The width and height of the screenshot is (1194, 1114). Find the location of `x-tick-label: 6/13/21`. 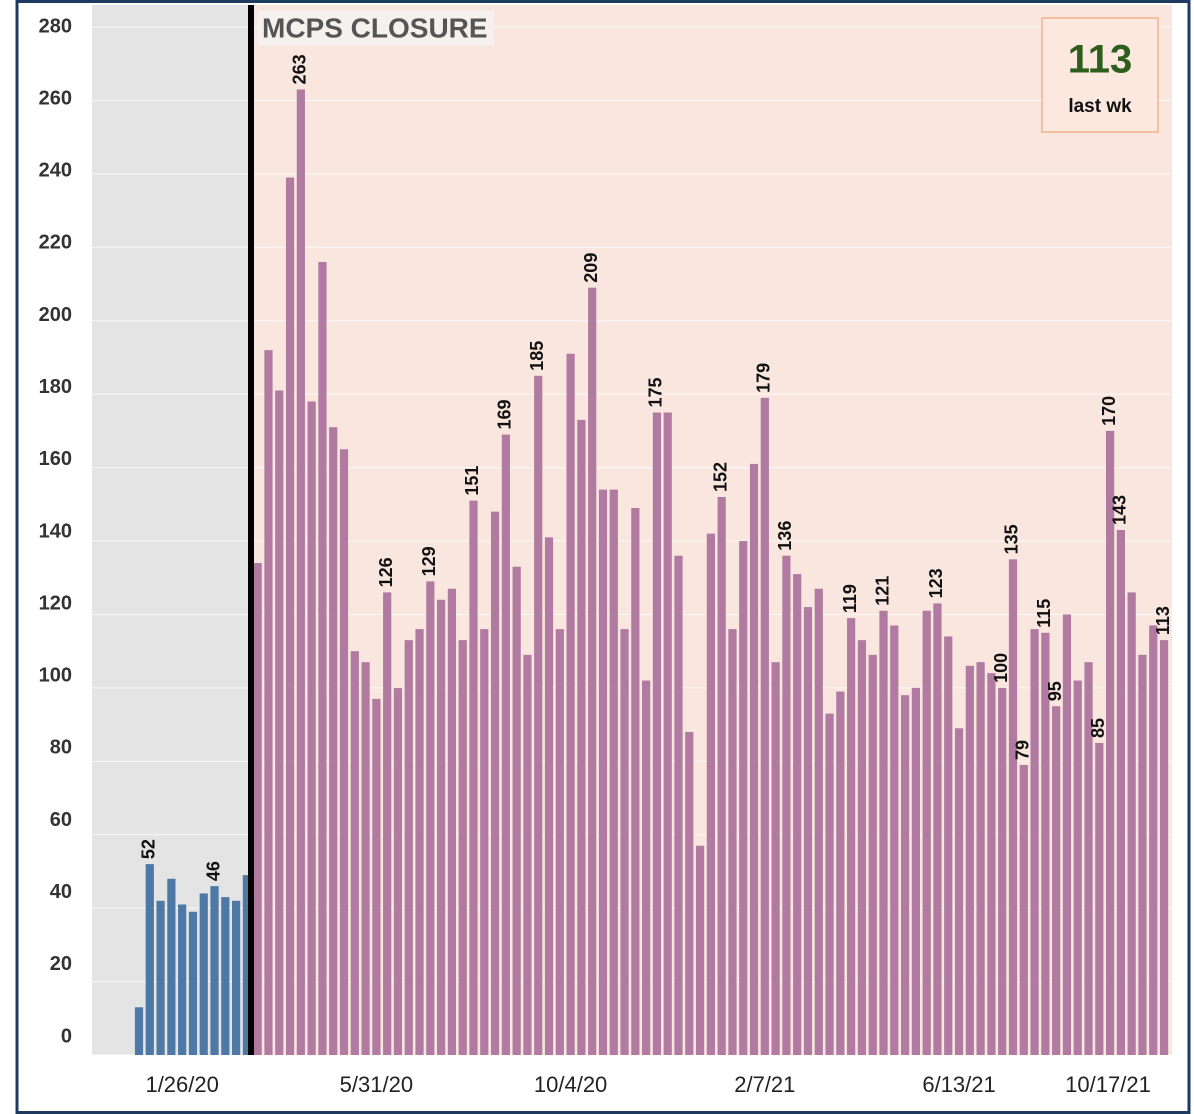

x-tick-label: 6/13/21 is located at coordinates (958, 1084).